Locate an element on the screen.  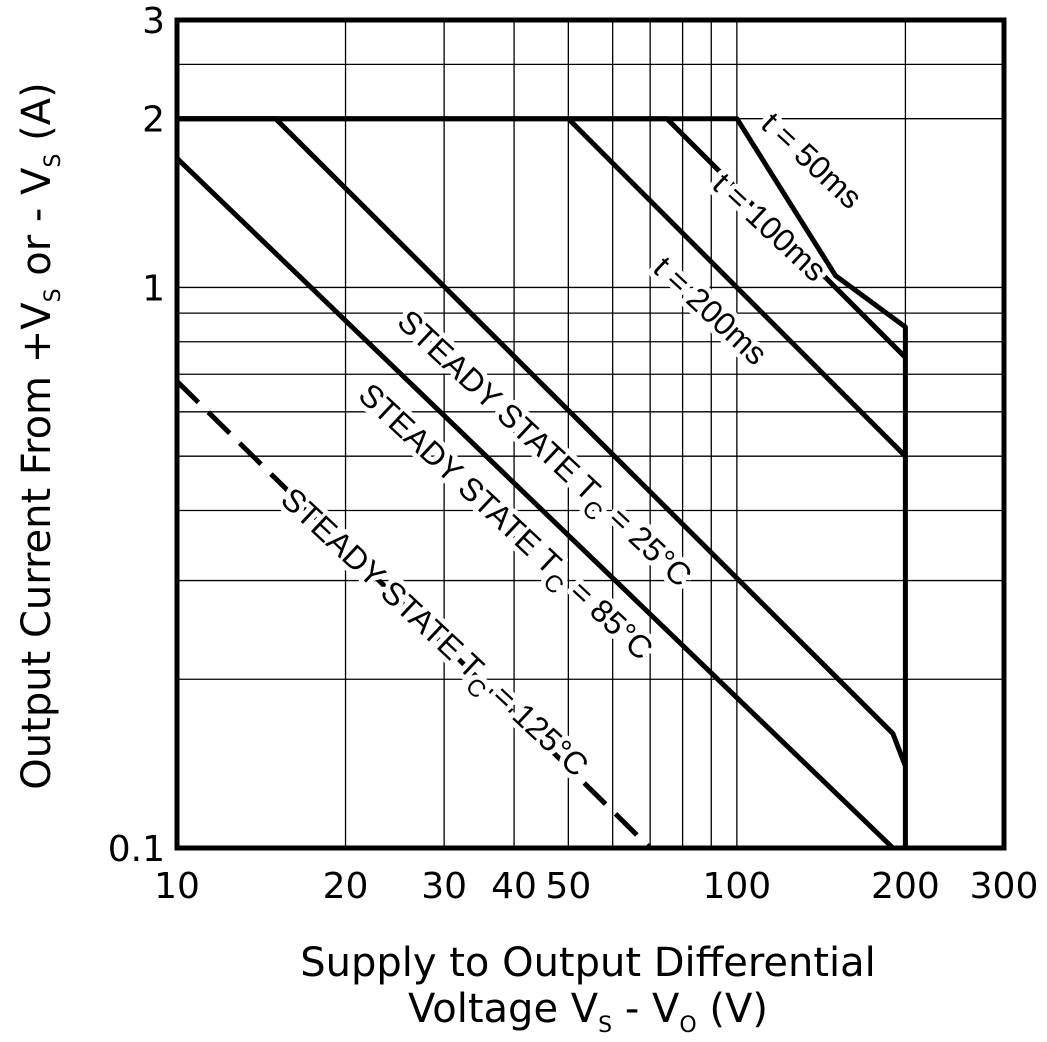
series-label-6: STEADY STATE TC = 125°C is located at coordinates (431, 635).